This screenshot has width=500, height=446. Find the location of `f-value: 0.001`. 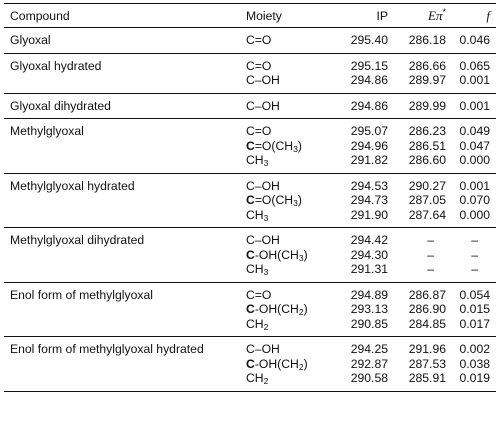

f-value: 0.001 is located at coordinates (475, 185).